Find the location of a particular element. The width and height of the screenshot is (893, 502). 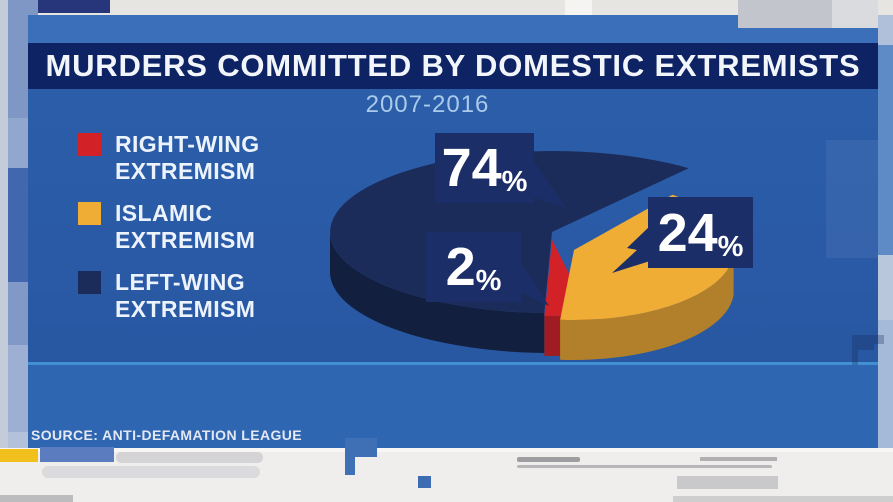

legend-item-right-wing: RIGHT-WING EXTREMISM is located at coordinates (169, 158).